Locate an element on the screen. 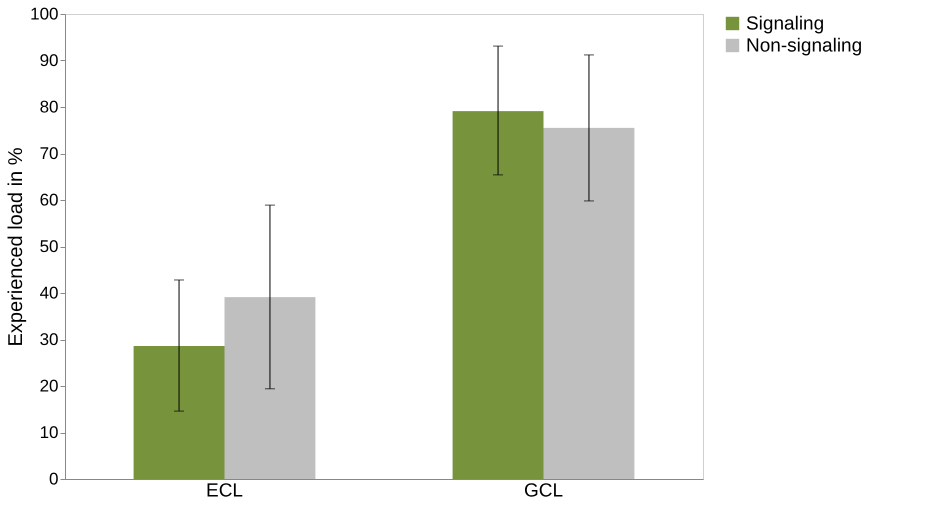  y-tick-label: 20 is located at coordinates (49, 386).